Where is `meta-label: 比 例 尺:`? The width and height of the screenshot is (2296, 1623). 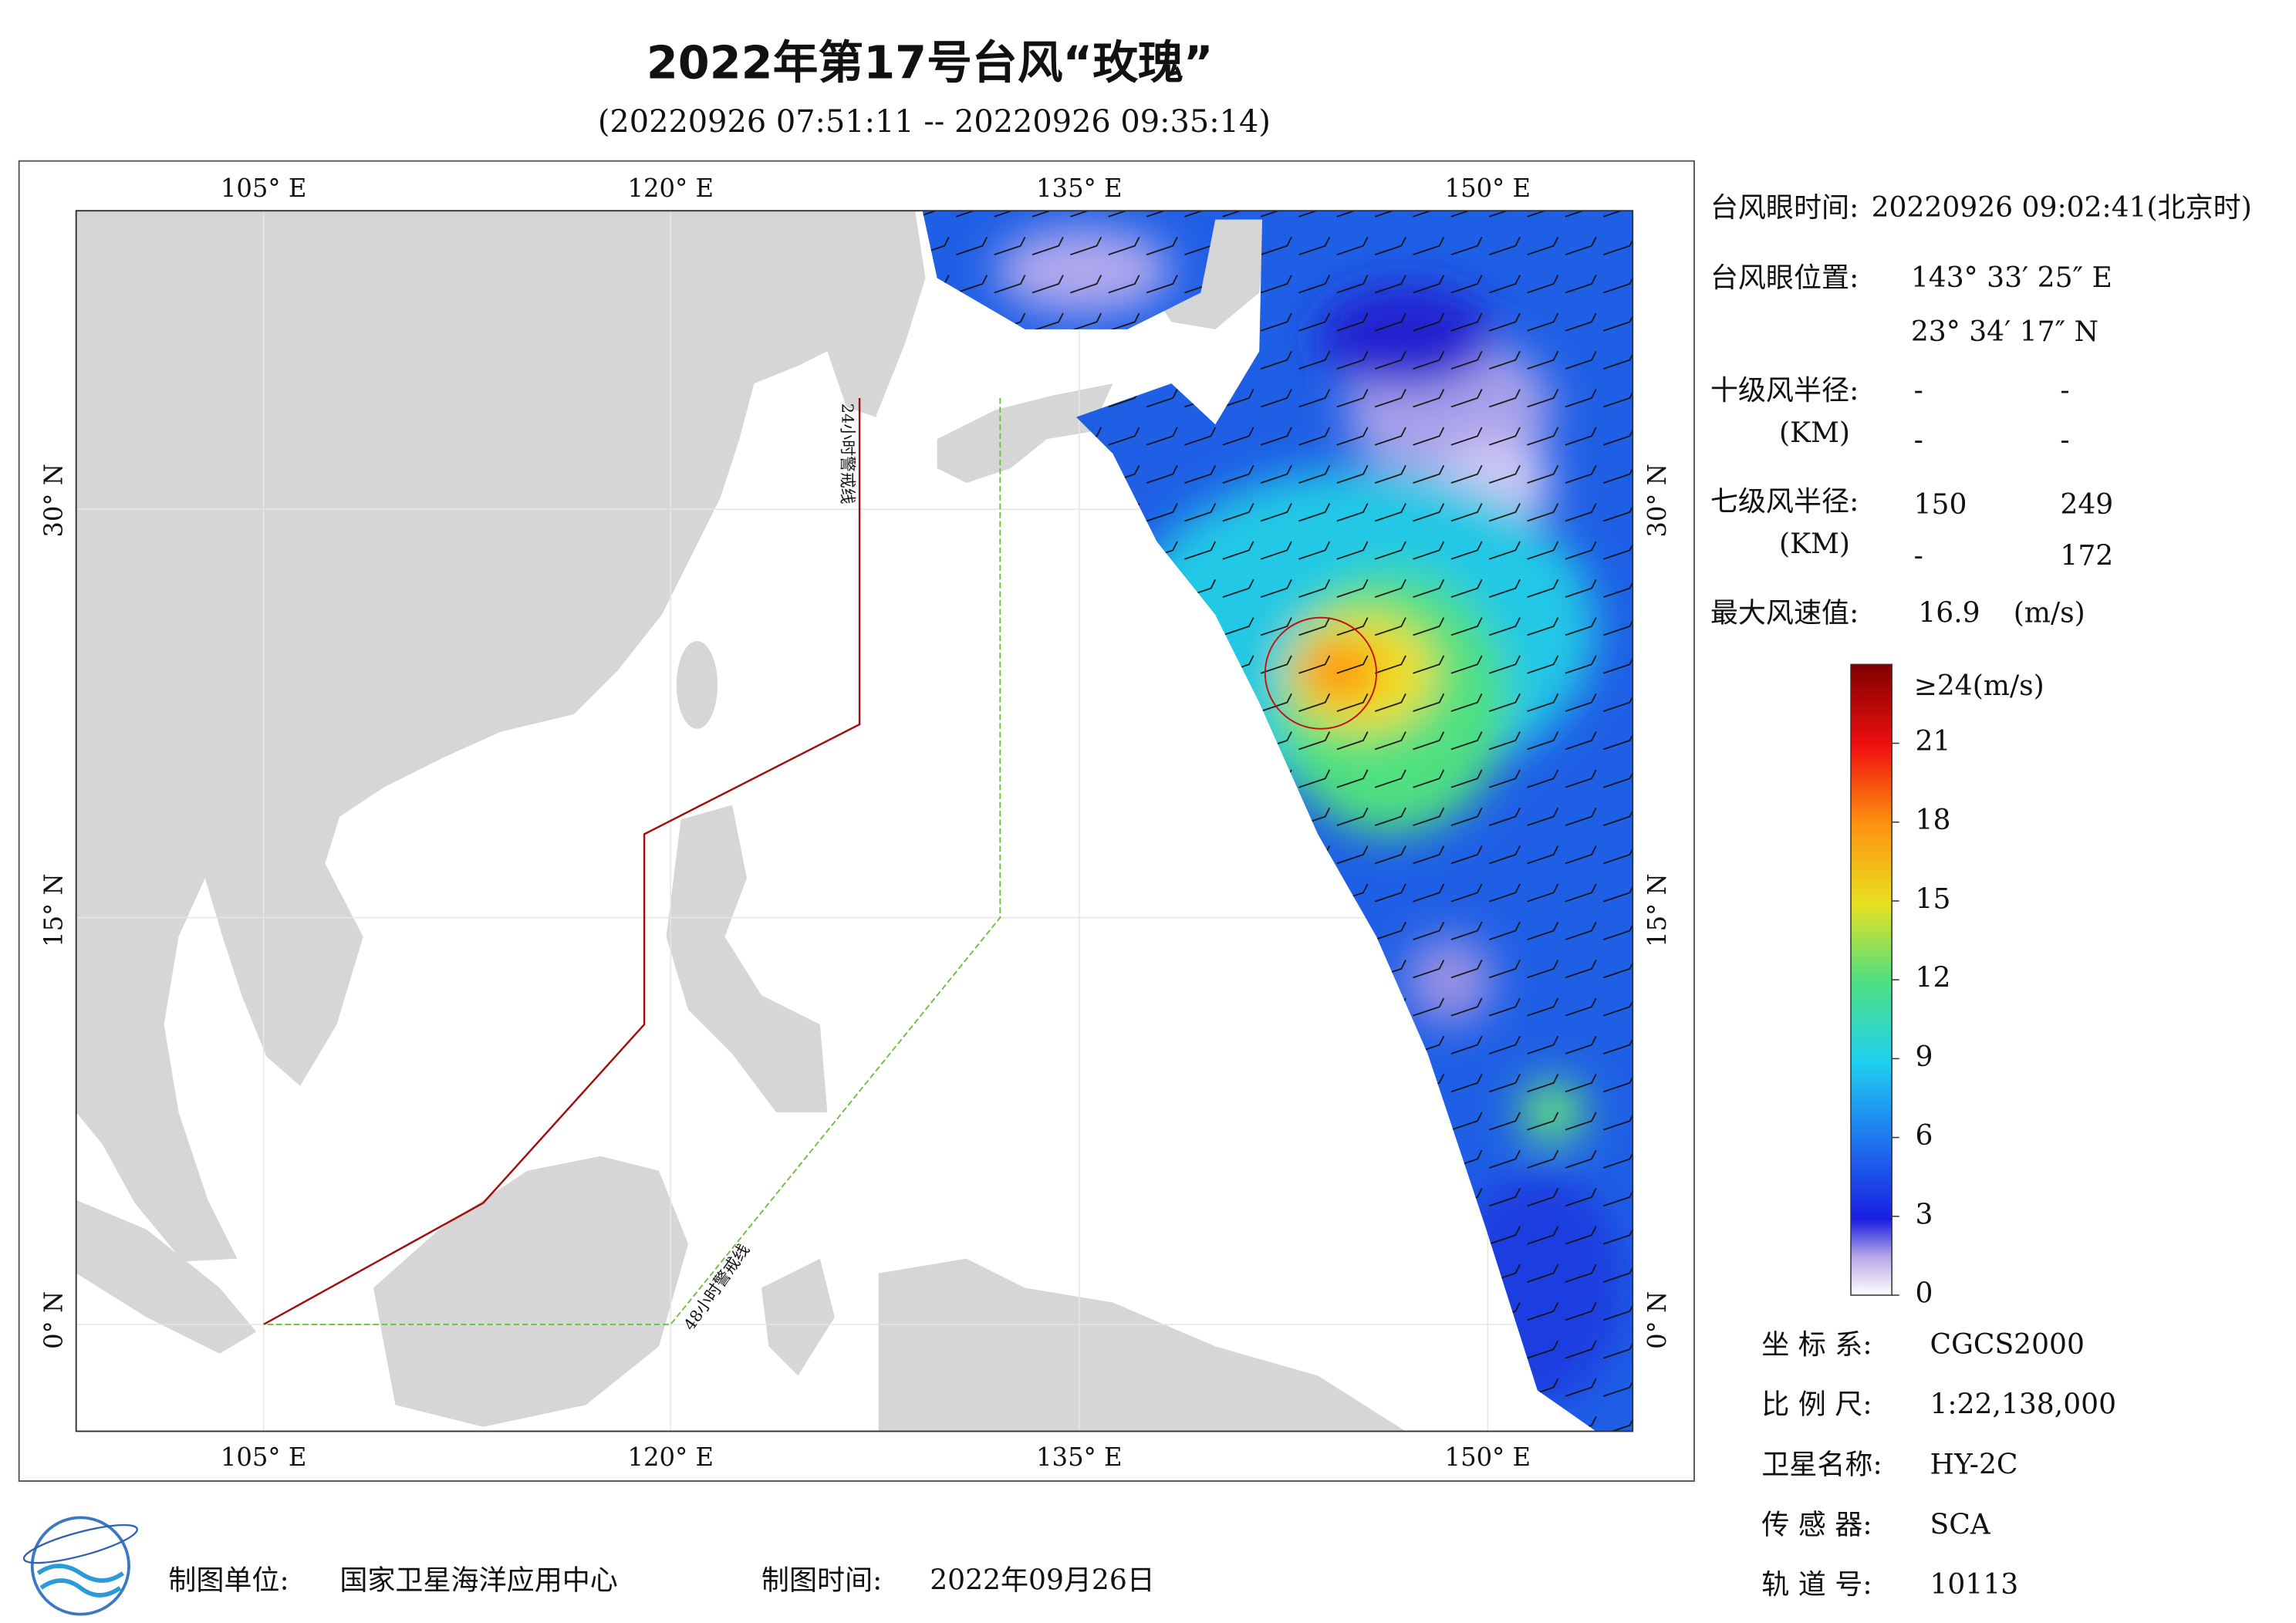 meta-label: 比 例 尺: is located at coordinates (1816, 1404).